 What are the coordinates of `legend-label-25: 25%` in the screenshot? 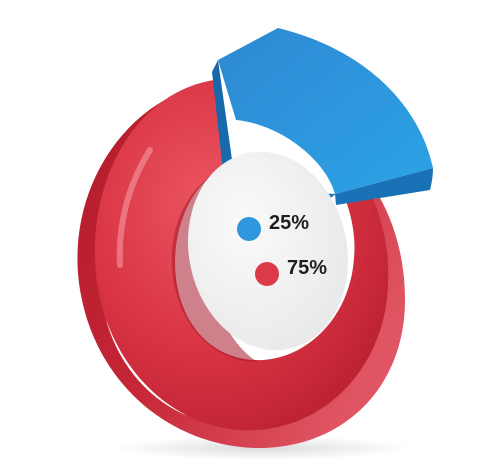 It's located at (289, 223).